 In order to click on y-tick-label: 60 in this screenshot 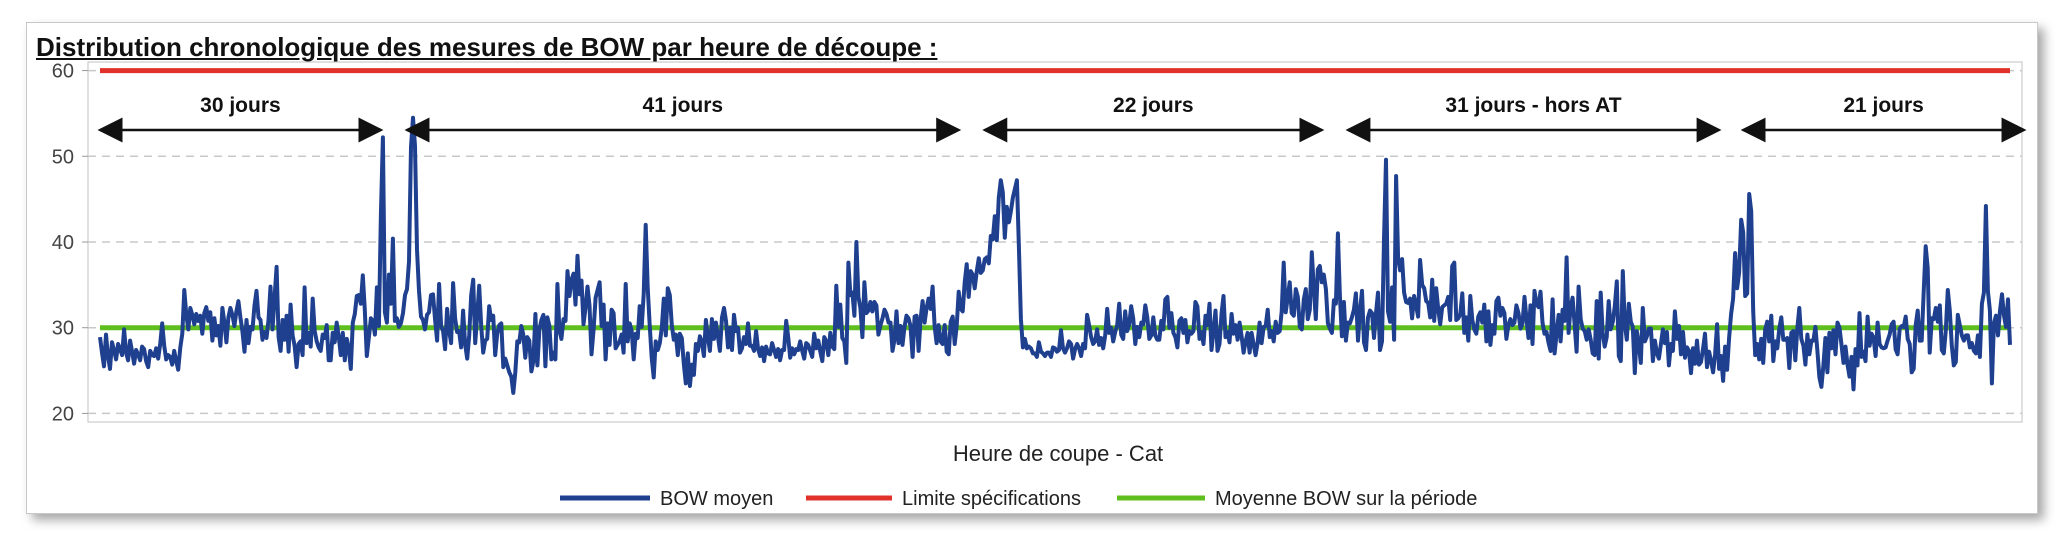, I will do `click(63, 72)`.